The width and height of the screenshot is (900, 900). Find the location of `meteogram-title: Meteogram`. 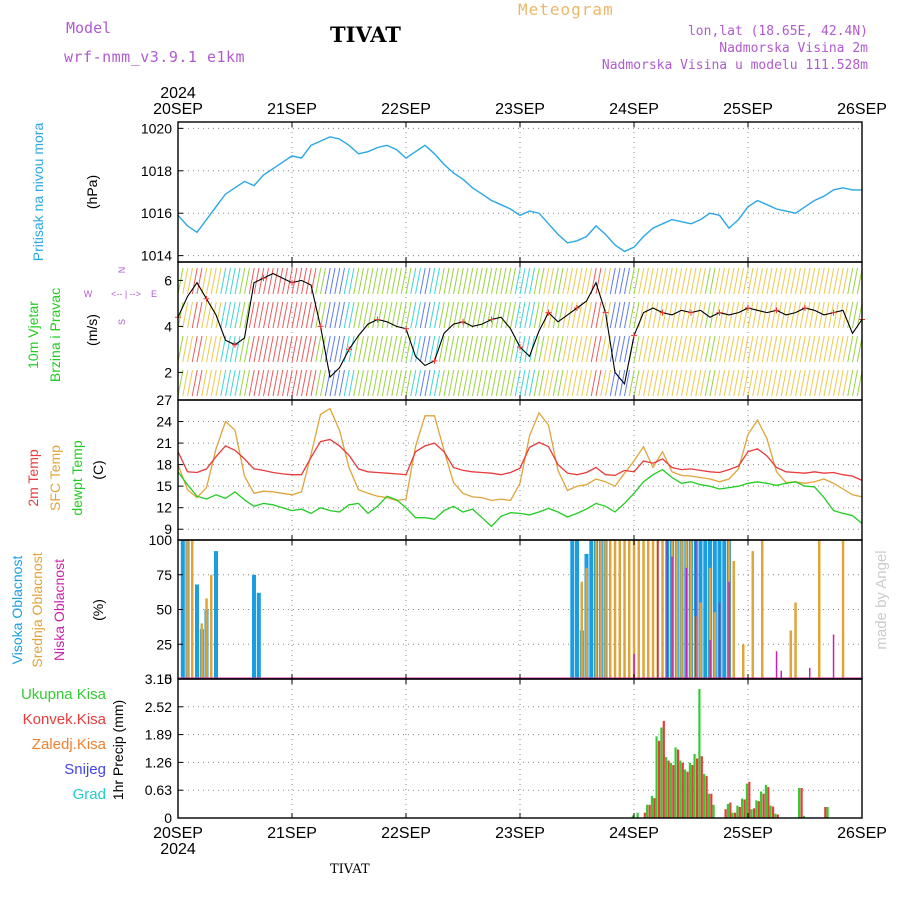

meteogram-title: Meteogram is located at coordinates (566, 9).